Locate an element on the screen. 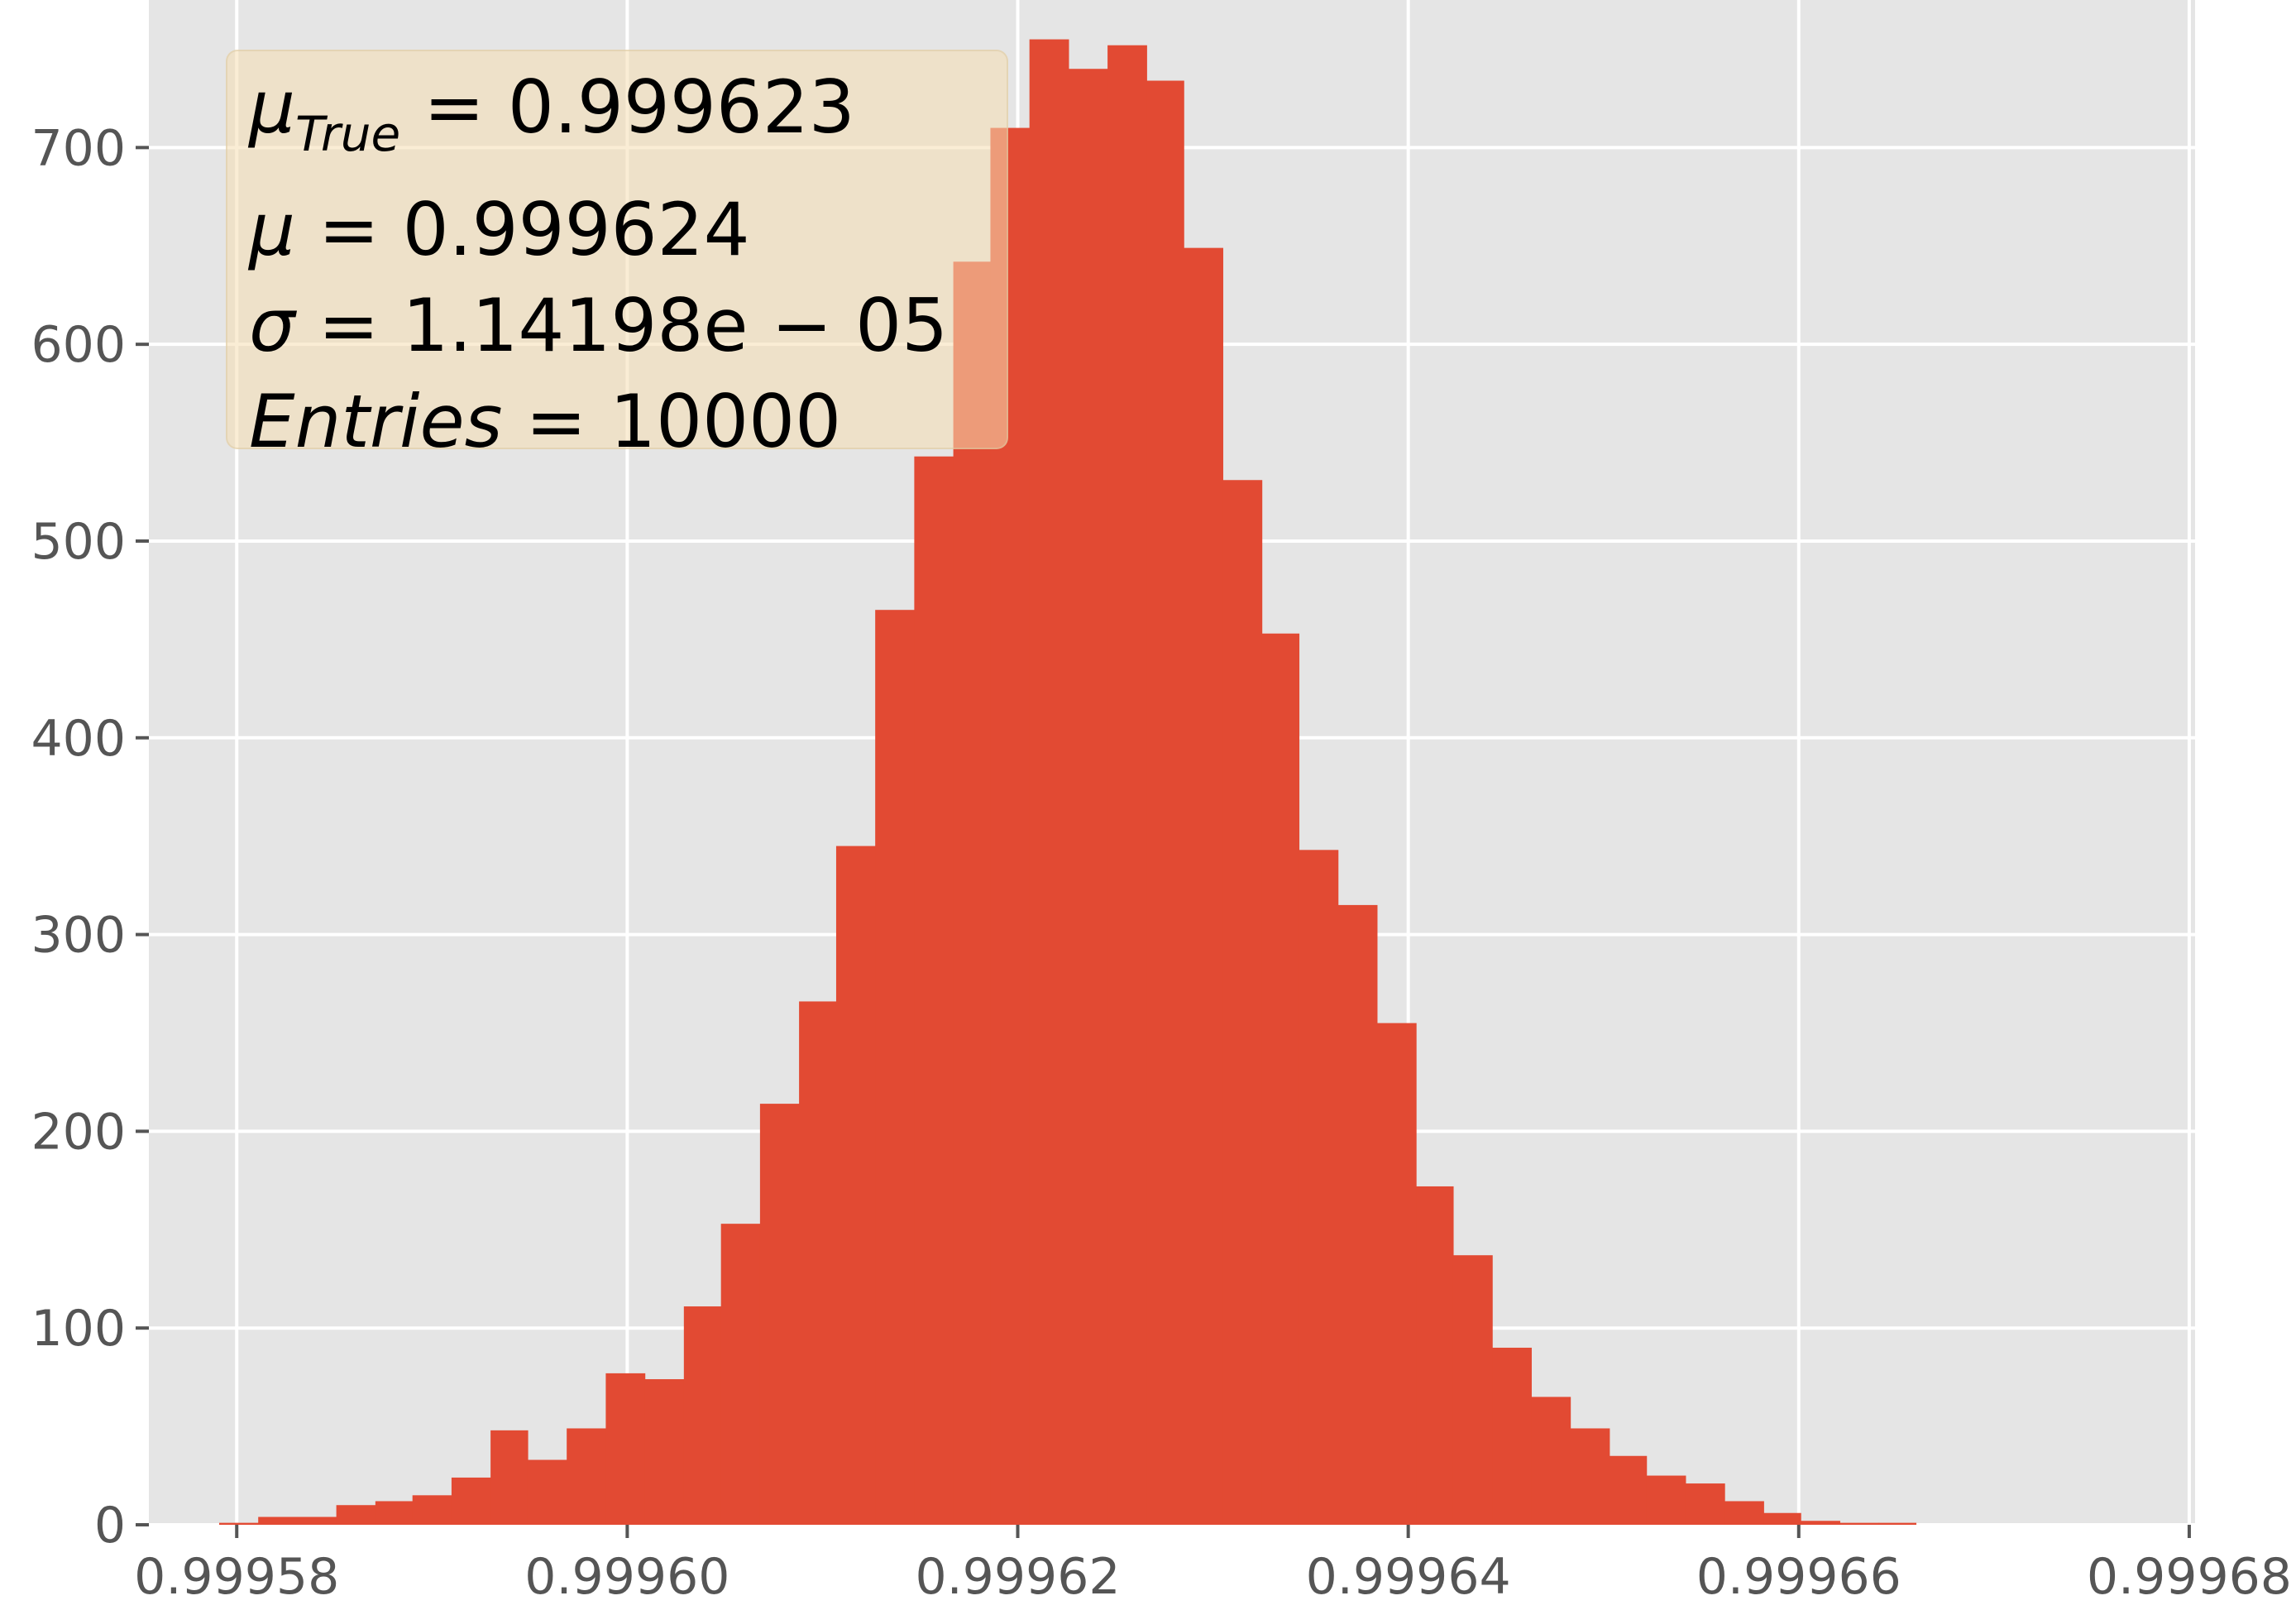 This screenshot has height=1610, width=2296. stats-line-mu: μ = 0.999624 is located at coordinates (628, 230).